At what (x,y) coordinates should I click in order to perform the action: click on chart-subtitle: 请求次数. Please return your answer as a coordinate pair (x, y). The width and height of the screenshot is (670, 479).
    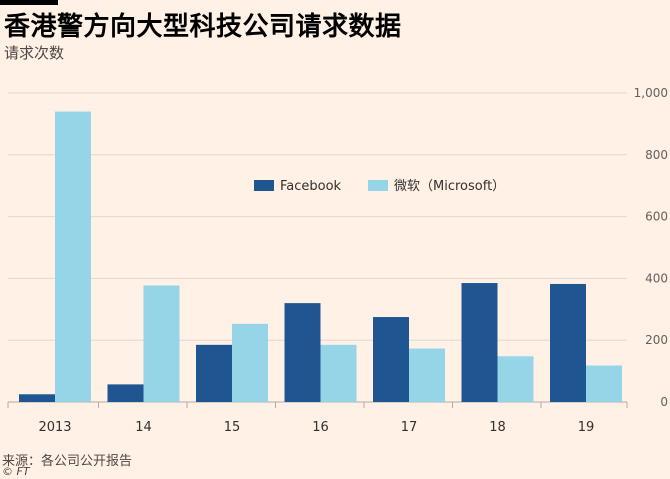
    Looking at the image, I should click on (34, 53).